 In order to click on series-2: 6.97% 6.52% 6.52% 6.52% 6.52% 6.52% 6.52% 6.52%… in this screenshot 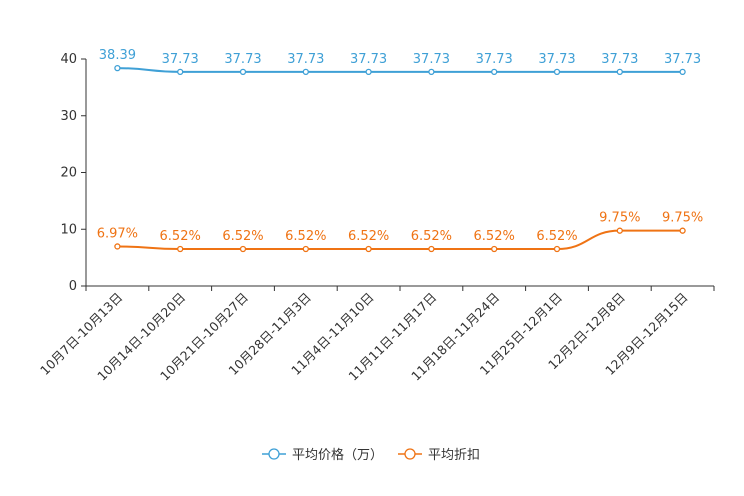, I will do `click(400, 232)`.